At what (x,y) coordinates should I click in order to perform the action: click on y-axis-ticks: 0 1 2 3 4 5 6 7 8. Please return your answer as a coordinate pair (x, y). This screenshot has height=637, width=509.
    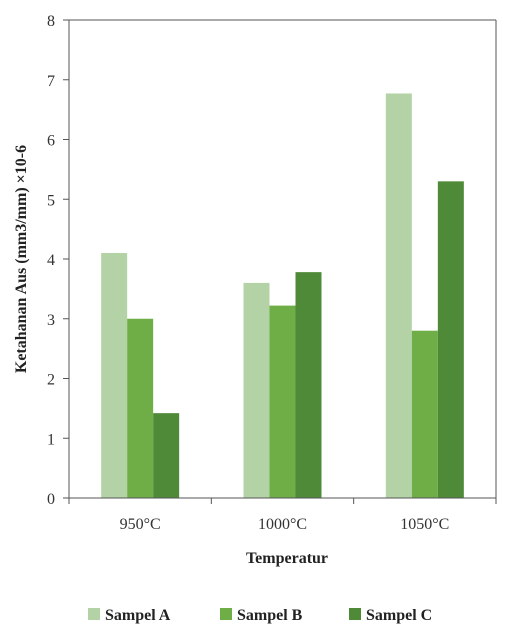
    Looking at the image, I should click on (58, 260).